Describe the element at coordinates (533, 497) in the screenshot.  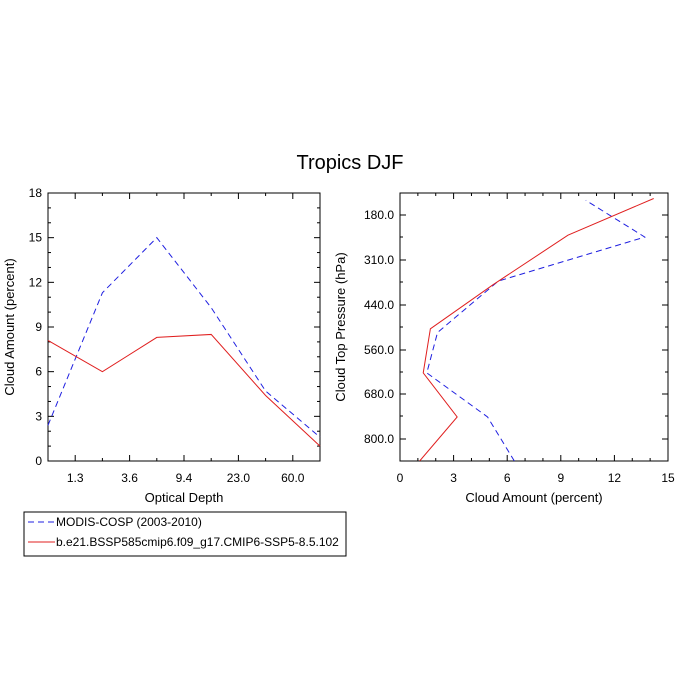
I see `x-axis-label: Cloud Amount (percent)` at that location.